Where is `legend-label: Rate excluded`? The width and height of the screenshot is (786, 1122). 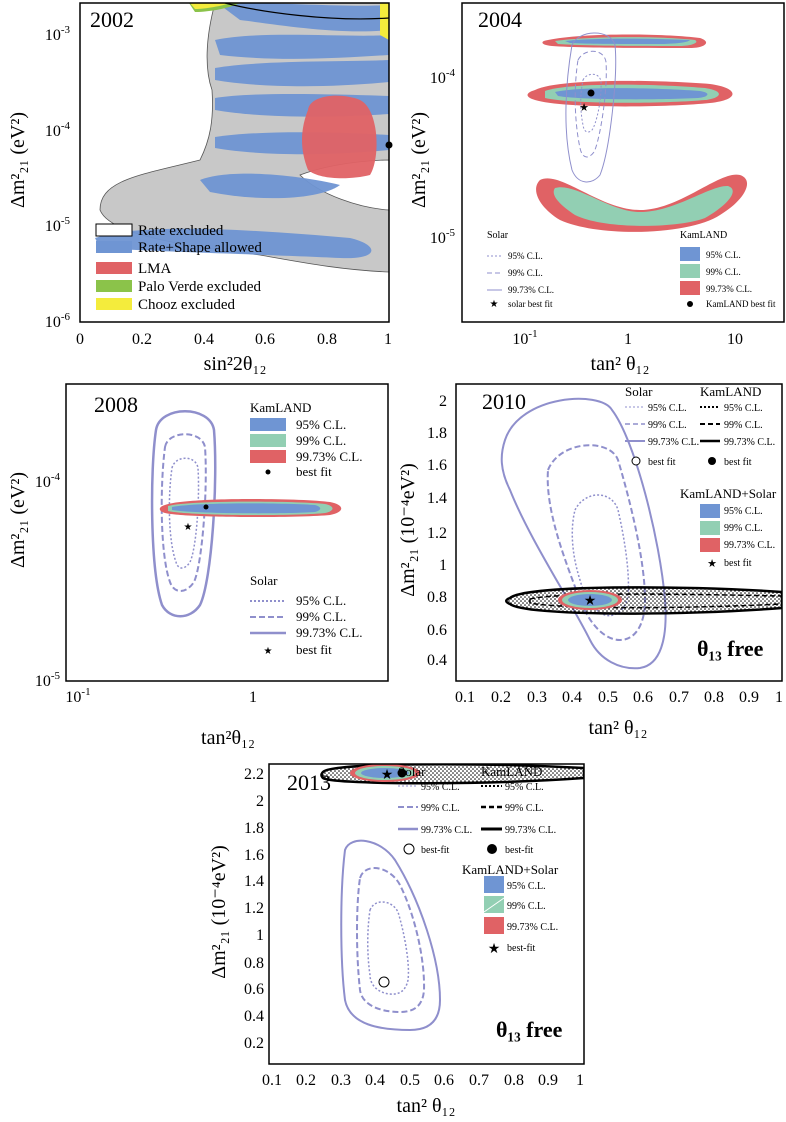 legend-label: Rate excluded is located at coordinates (181, 231).